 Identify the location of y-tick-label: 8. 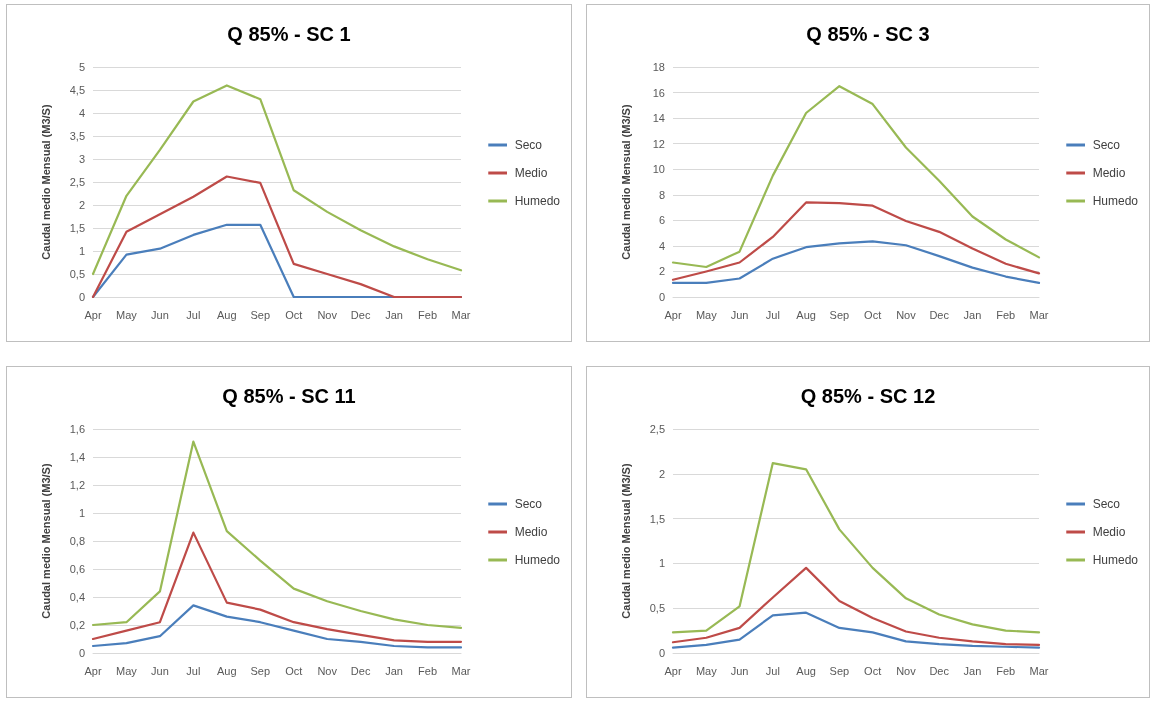
(661, 194).